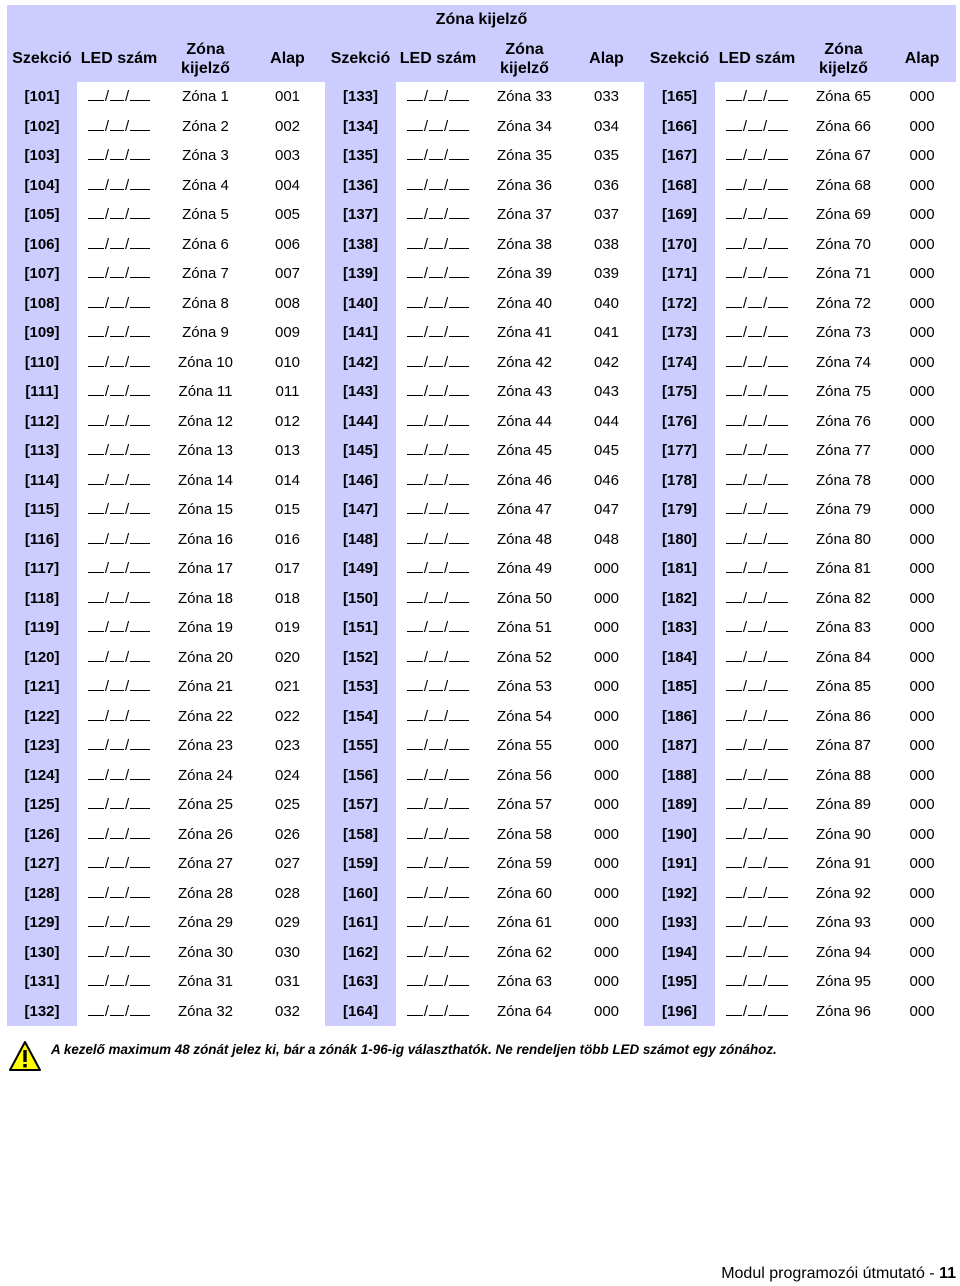 Image resolution: width=960 pixels, height=1286 pixels. I want to click on section-cell: [179], so click(679, 510).